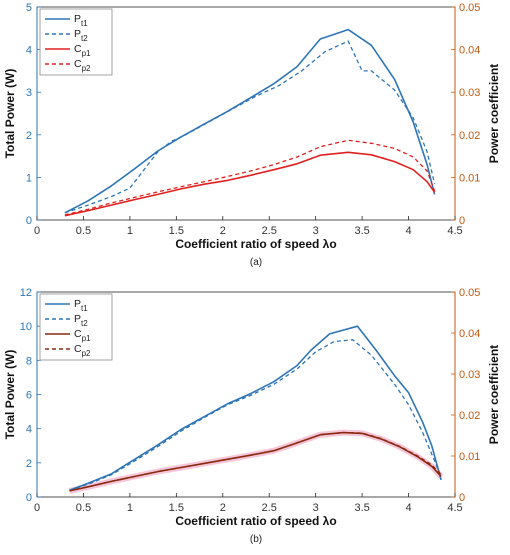  I want to click on y-tick-label: 12, so click(26, 293).